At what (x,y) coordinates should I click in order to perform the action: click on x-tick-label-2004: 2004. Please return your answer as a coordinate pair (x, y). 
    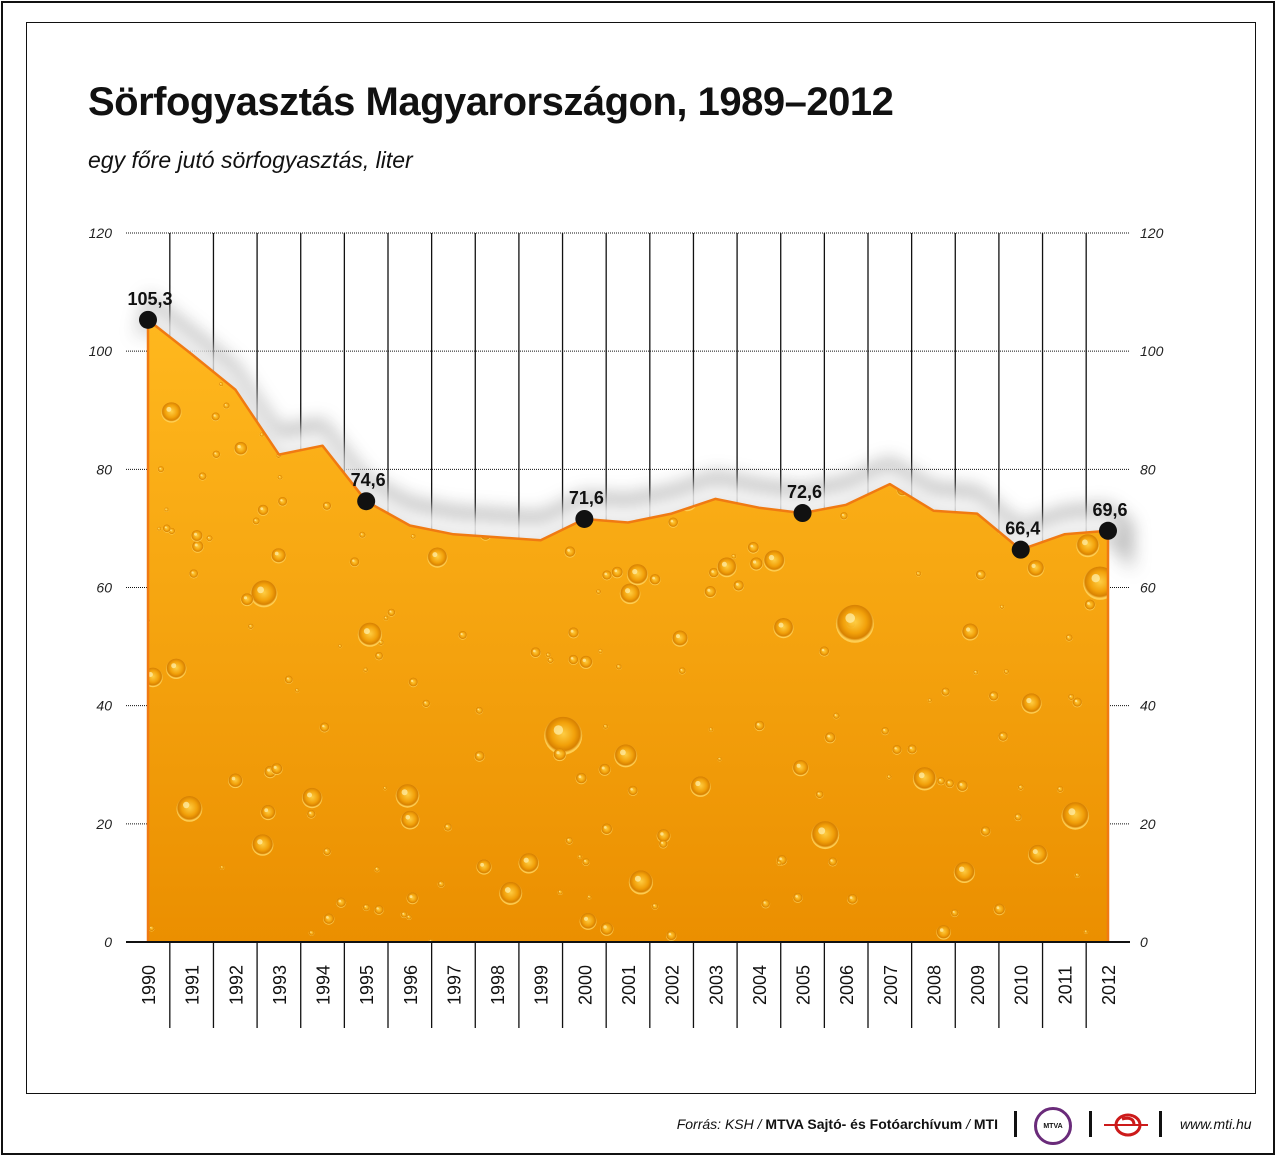
    Looking at the image, I should click on (760, 985).